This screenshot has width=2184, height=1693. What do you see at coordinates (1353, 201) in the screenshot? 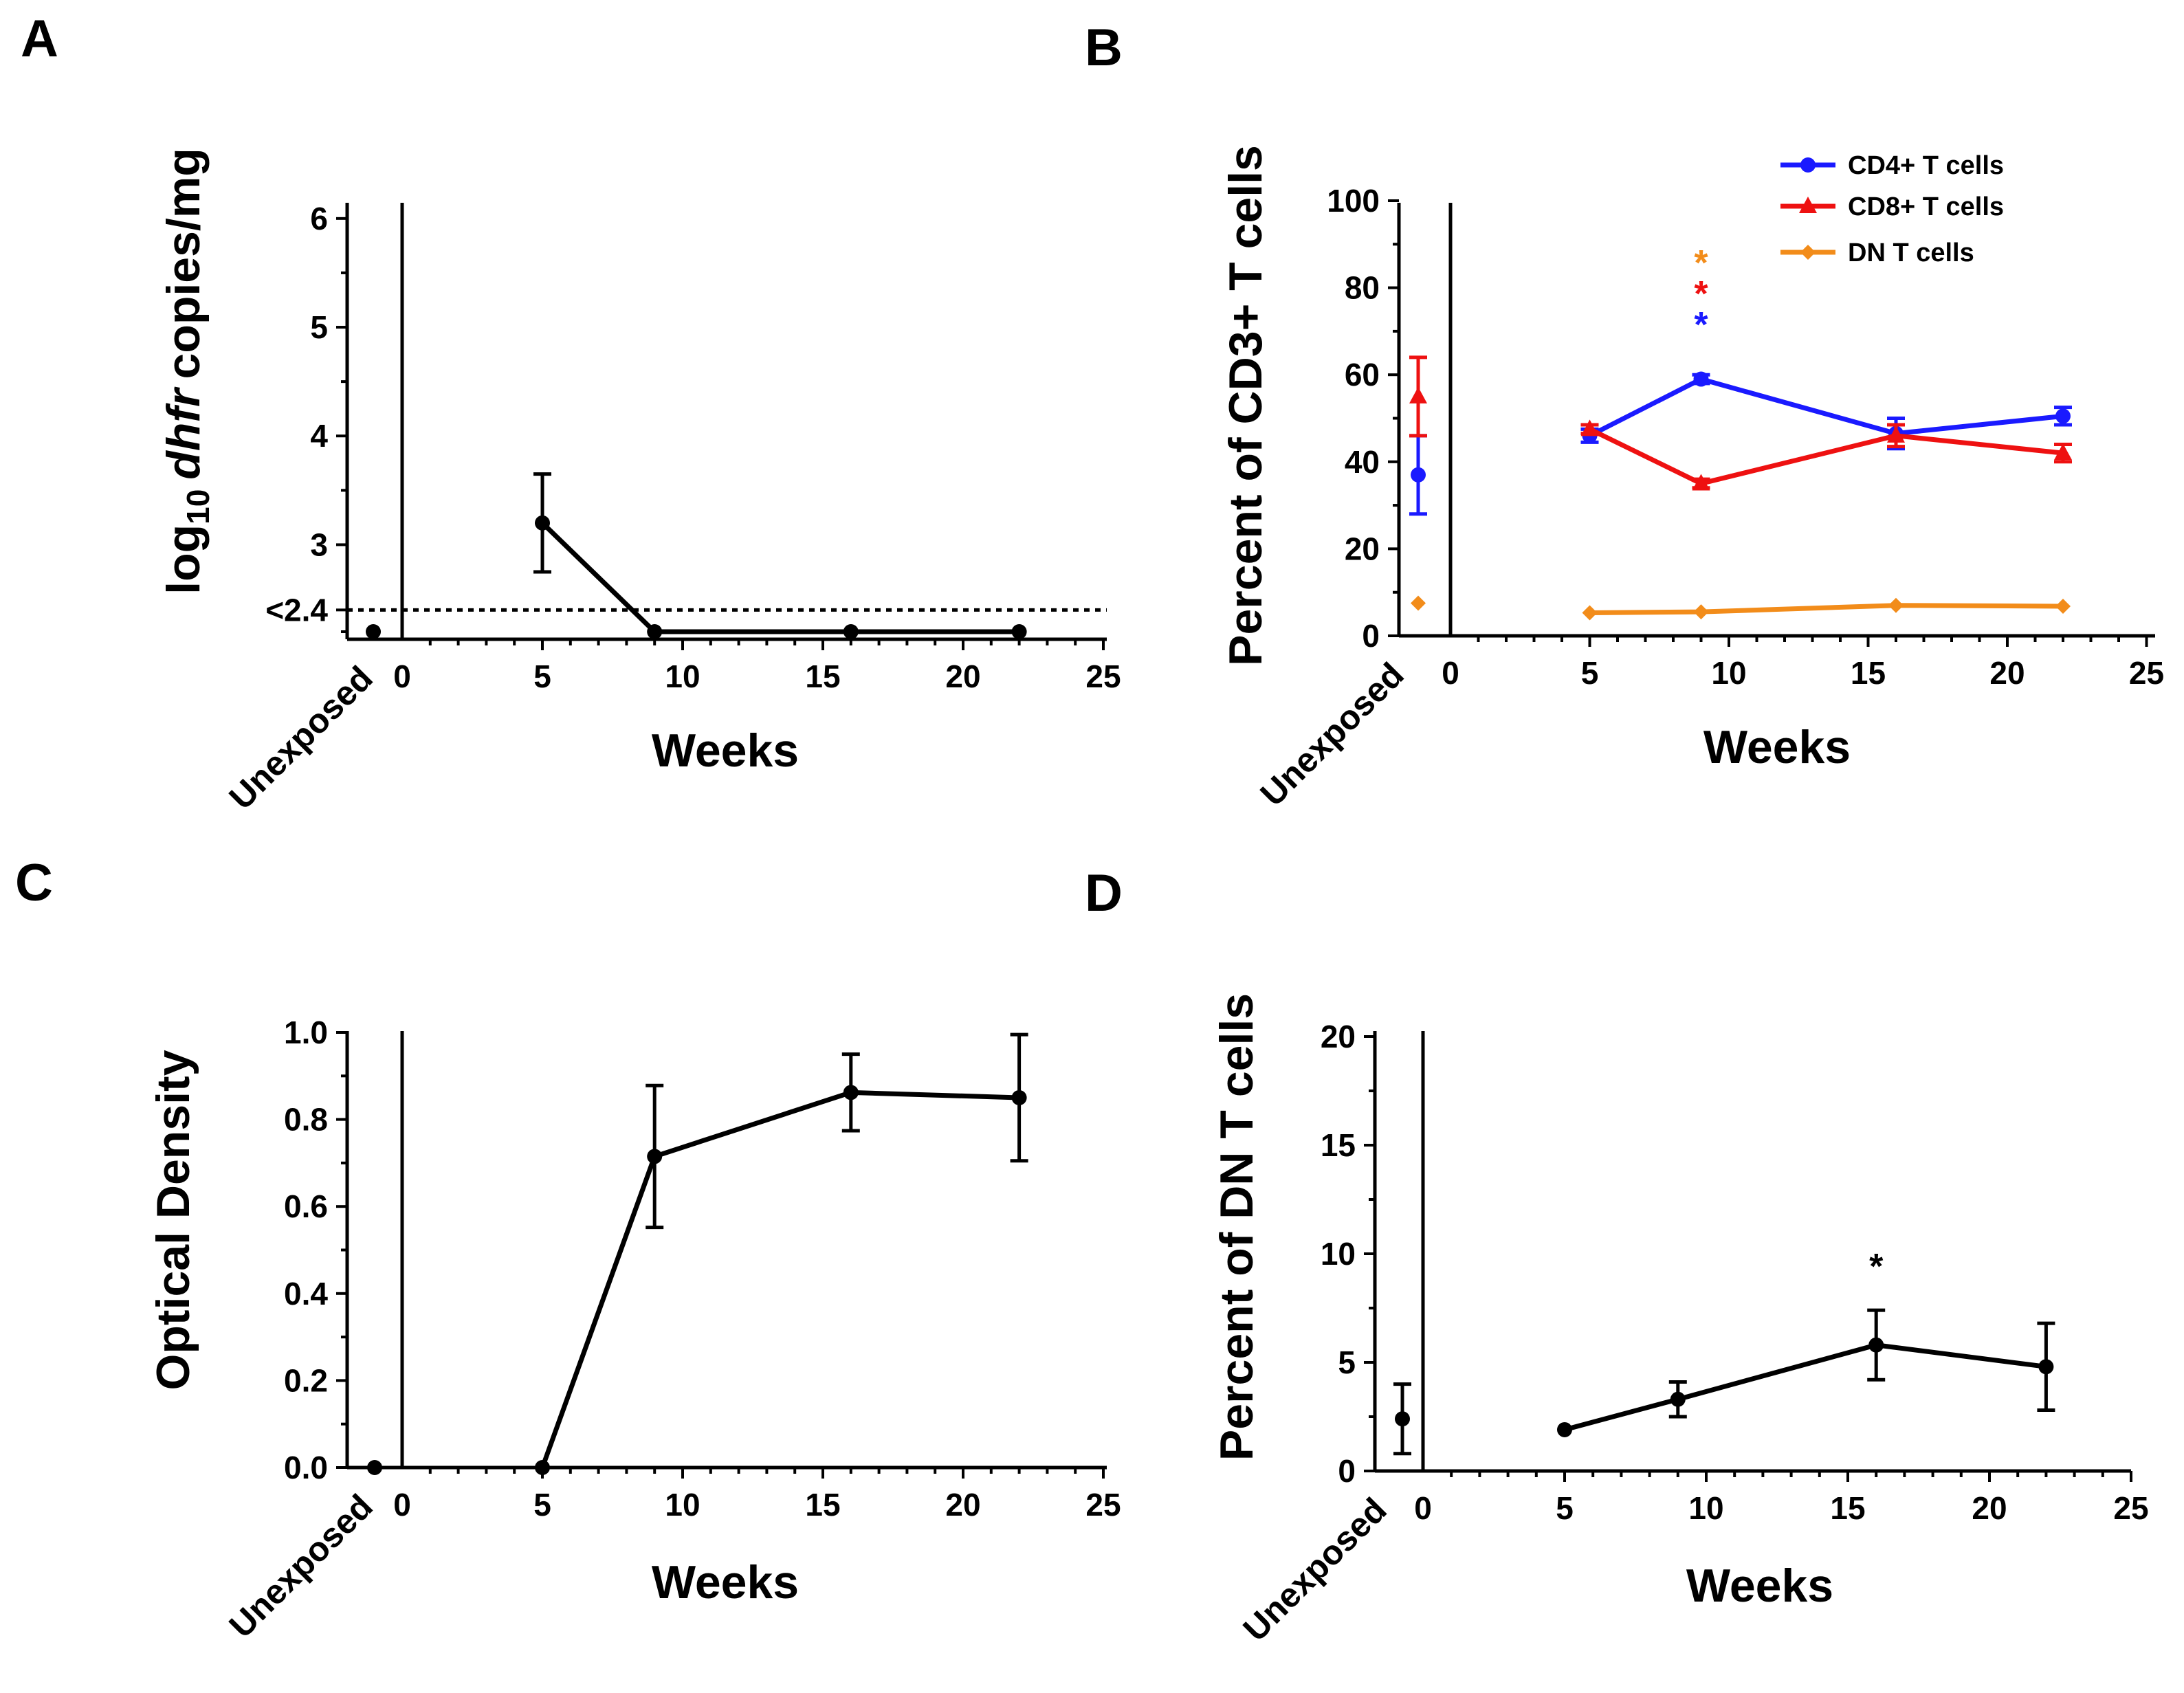
I see `y-tick-label: 100` at bounding box center [1353, 201].